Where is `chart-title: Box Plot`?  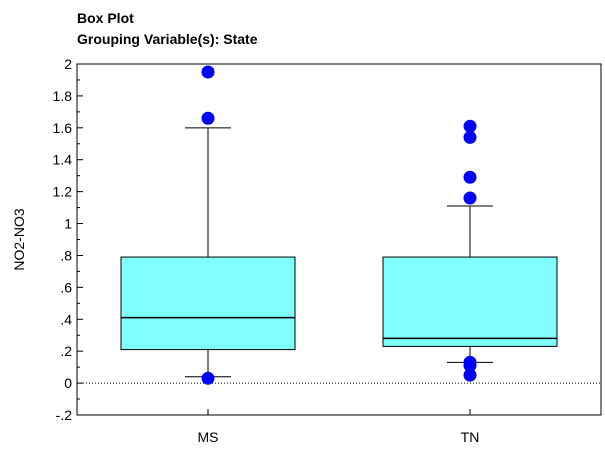 chart-title: Box Plot is located at coordinates (105, 18).